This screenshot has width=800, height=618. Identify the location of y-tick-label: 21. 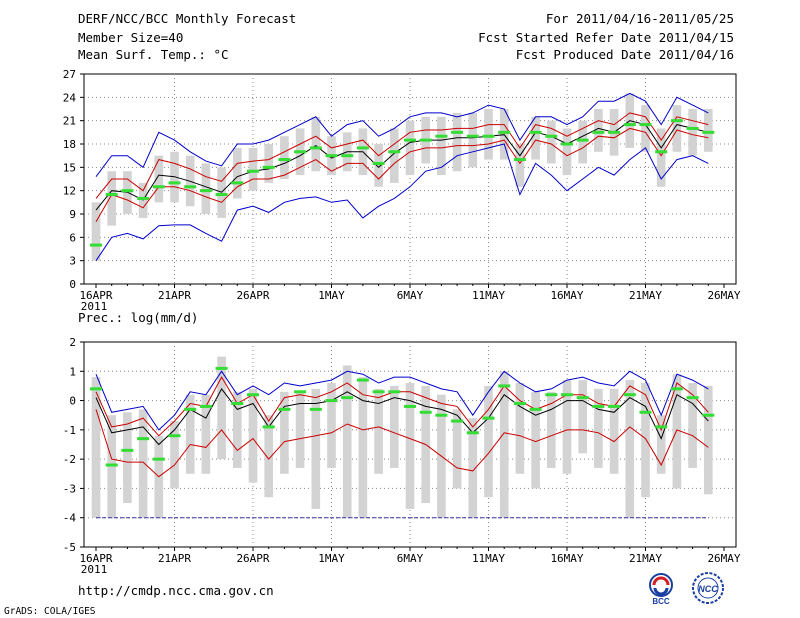
(69, 121).